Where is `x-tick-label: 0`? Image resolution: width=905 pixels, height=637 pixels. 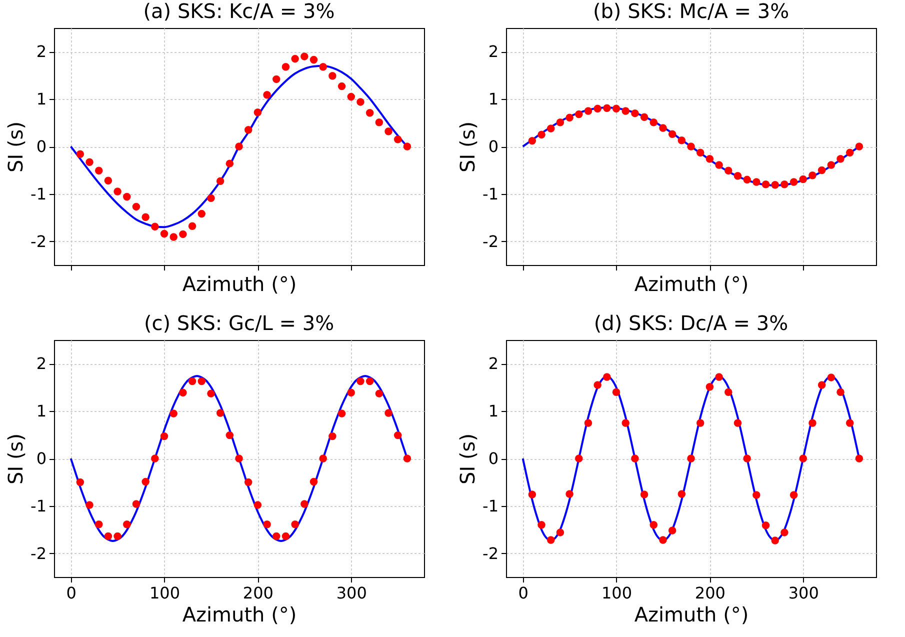 x-tick-label: 0 is located at coordinates (523, 593).